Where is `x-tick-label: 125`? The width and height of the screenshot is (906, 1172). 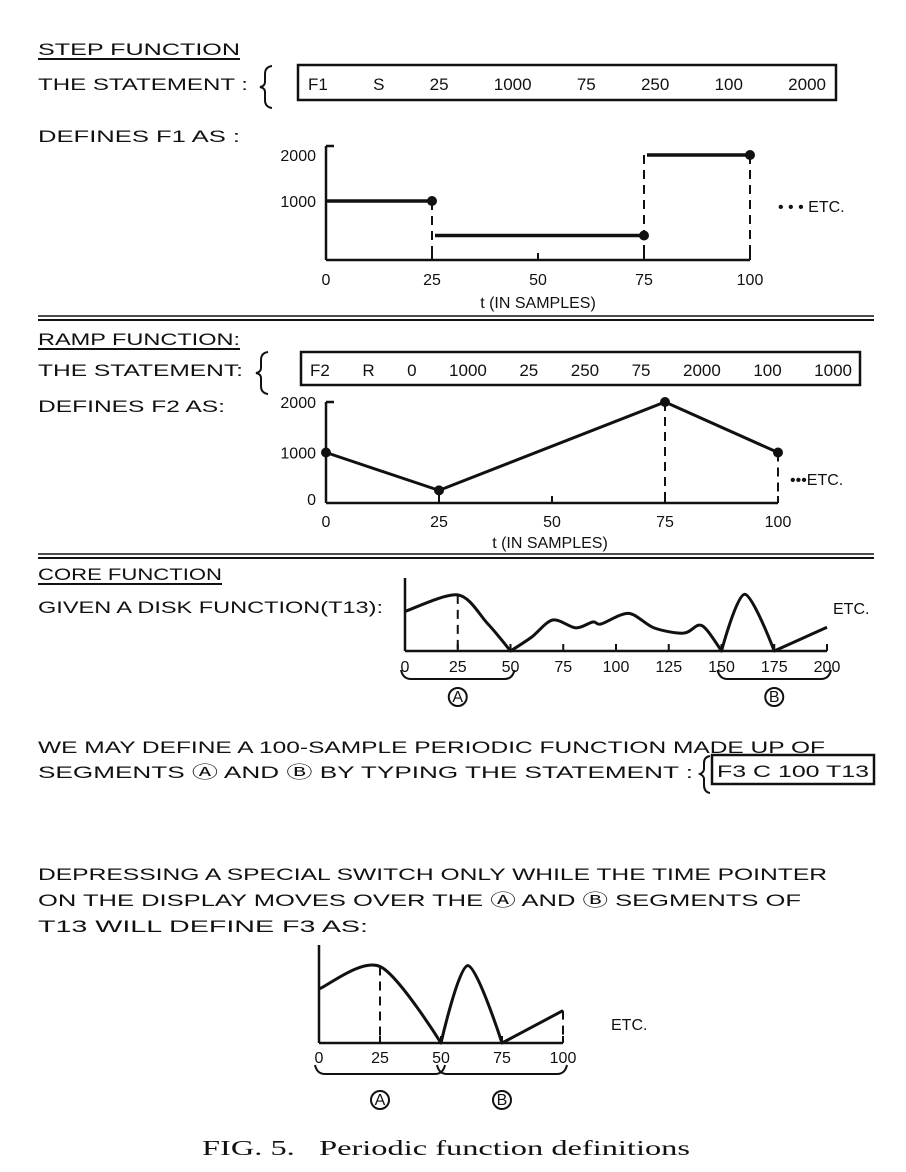 x-tick-label: 125 is located at coordinates (668, 667).